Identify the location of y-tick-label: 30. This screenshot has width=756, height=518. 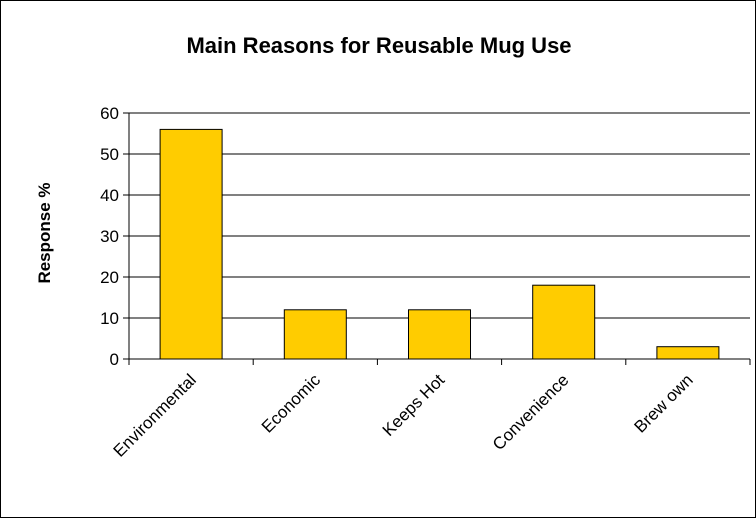
(109, 236).